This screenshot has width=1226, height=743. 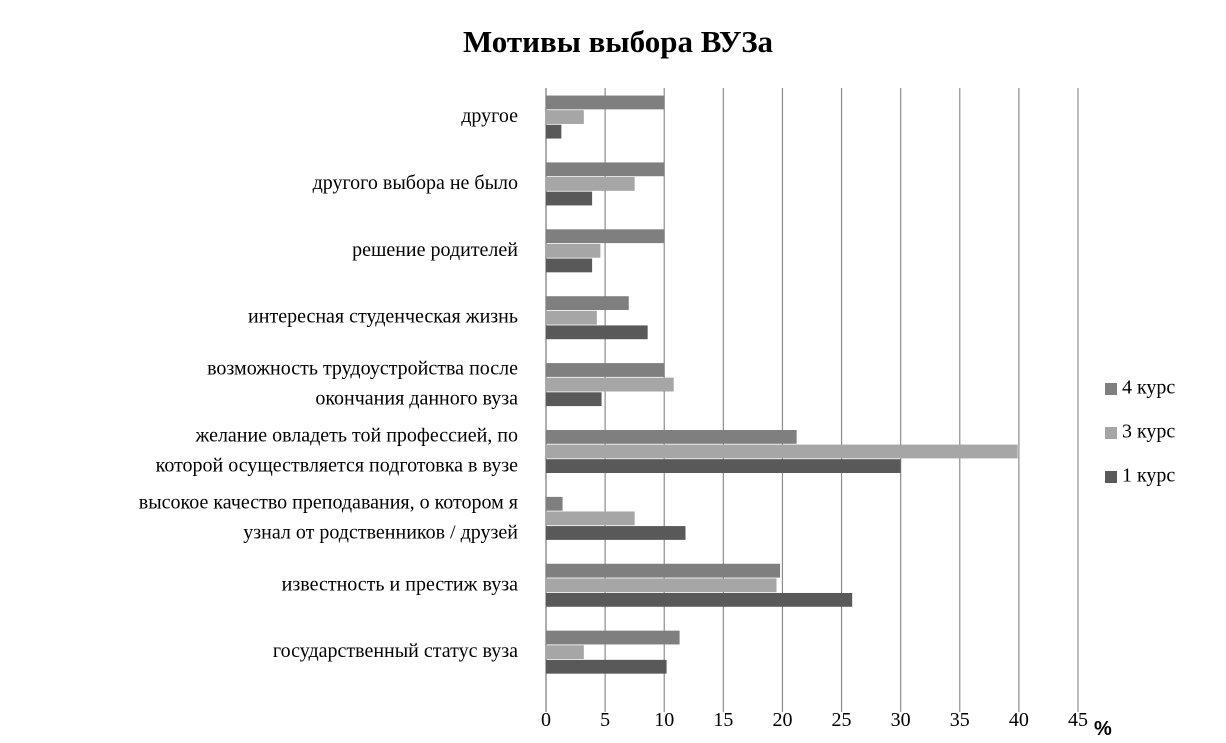 What do you see at coordinates (380, 532) in the screenshot?
I see `y-tick-label: узнал от родственников / друзей` at bounding box center [380, 532].